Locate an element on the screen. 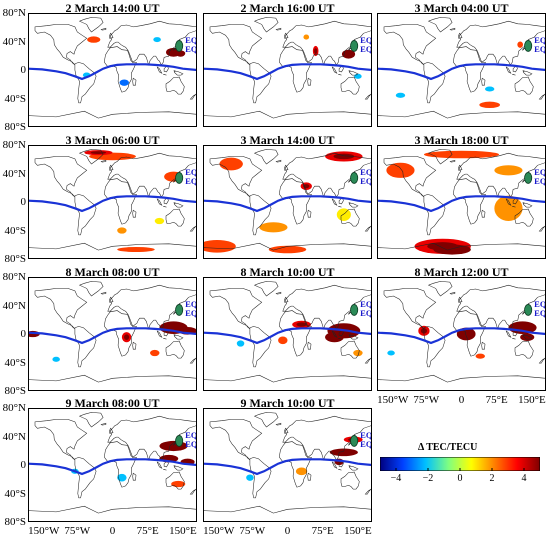  map-background is located at coordinates (112, 334).